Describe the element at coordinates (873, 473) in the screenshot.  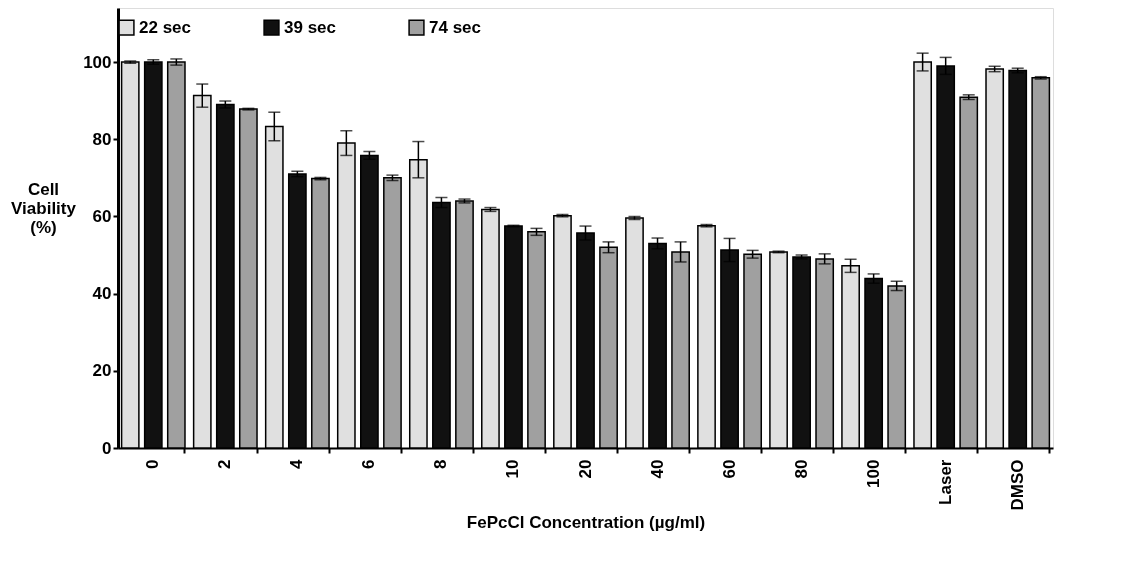
I see `x-tick-label: 100` at that location.